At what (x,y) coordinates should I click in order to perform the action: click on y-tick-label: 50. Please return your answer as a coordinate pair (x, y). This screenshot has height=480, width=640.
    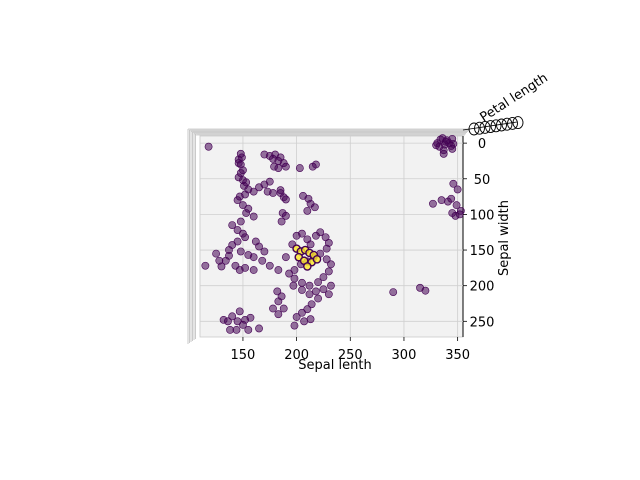
    Looking at the image, I should click on (482, 180).